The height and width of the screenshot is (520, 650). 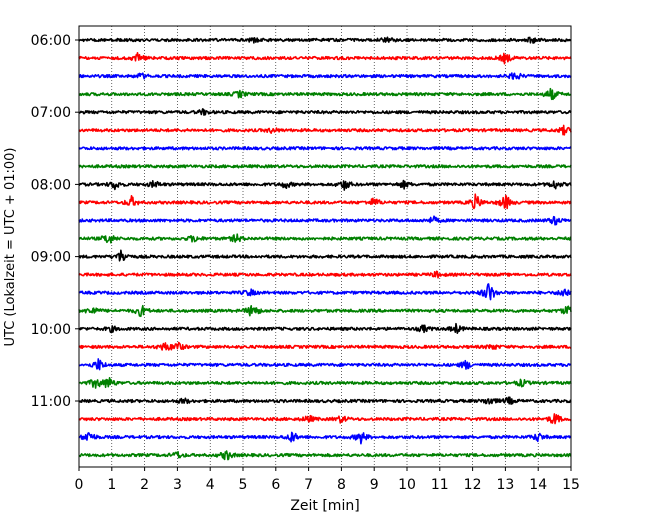 What do you see at coordinates (79, 485) in the screenshot?
I see `x-tick-label: 0` at bounding box center [79, 485].